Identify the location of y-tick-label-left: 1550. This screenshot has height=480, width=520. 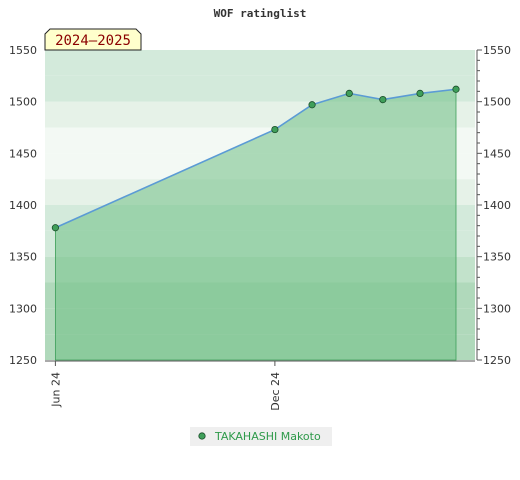
(23, 50).